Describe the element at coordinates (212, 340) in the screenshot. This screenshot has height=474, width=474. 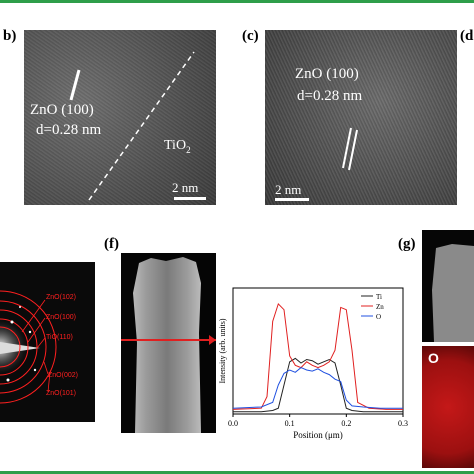
I see `line-scan-arrow` at that location.